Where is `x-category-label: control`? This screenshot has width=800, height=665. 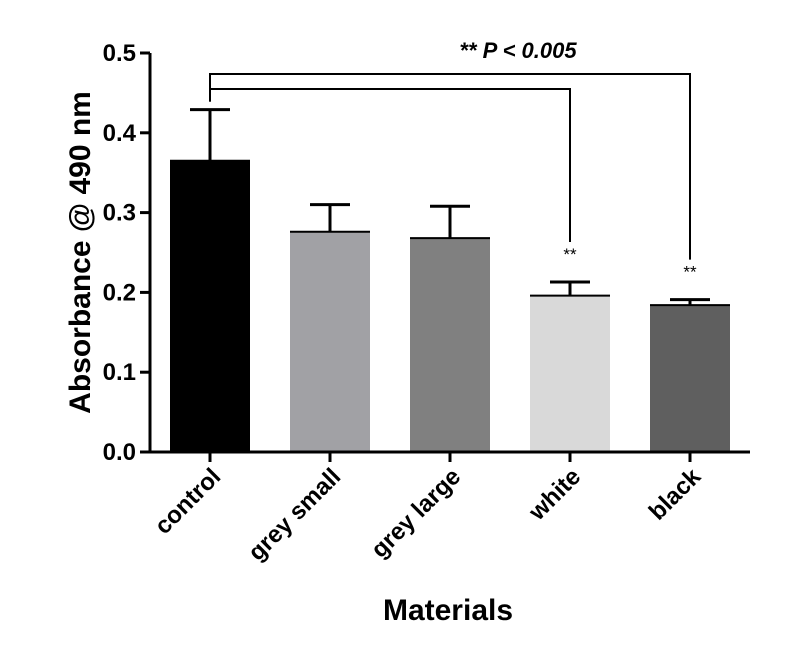 x-category-label: control is located at coordinates (188, 501).